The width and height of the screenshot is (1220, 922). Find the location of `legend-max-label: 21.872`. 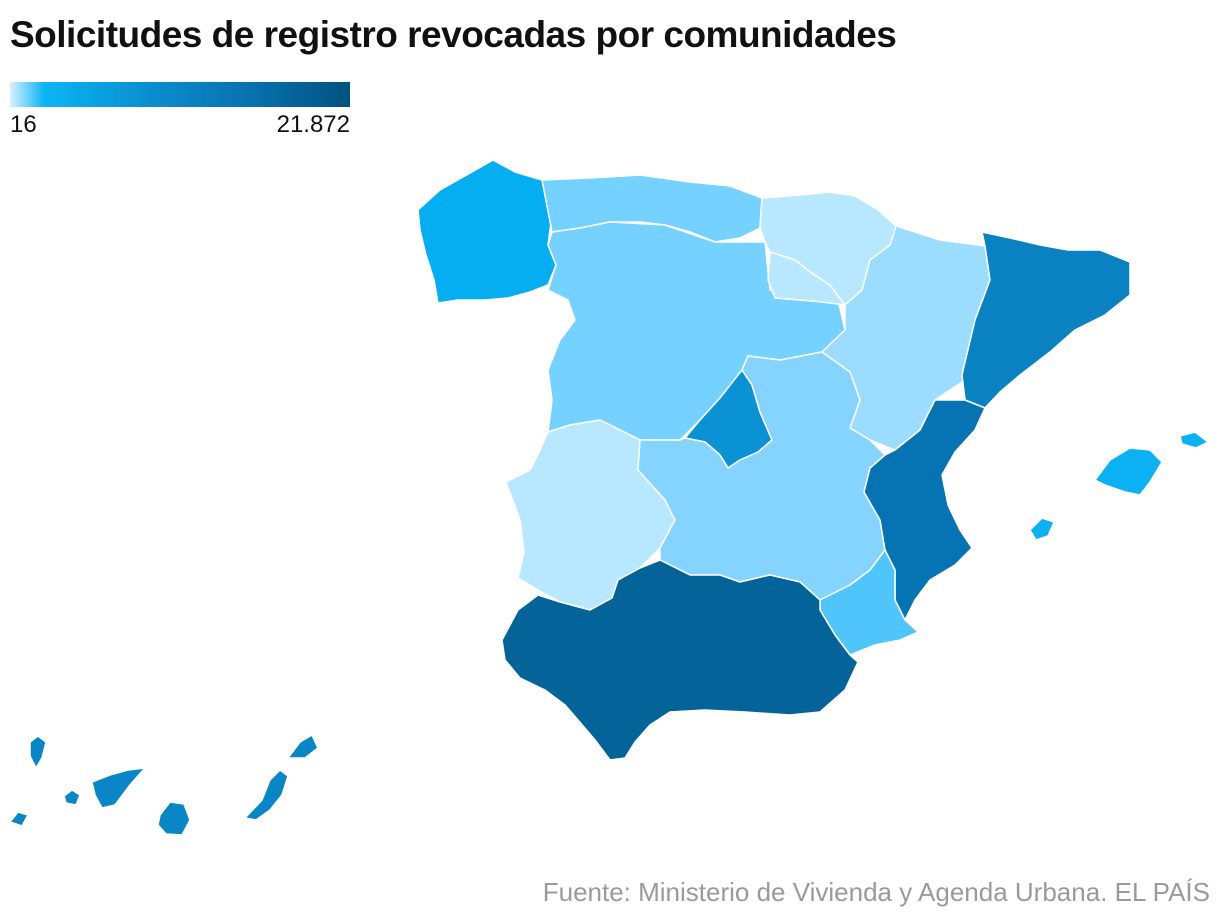

legend-max-label: 21.872 is located at coordinates (313, 124).